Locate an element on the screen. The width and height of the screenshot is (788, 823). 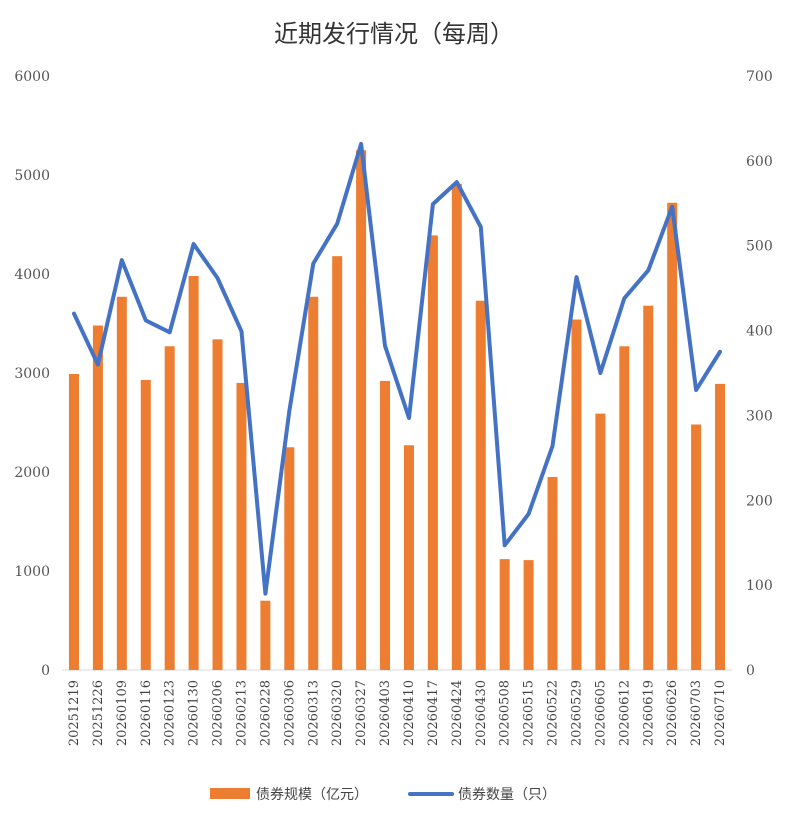
left-tick-label: 0 is located at coordinates (45, 671).